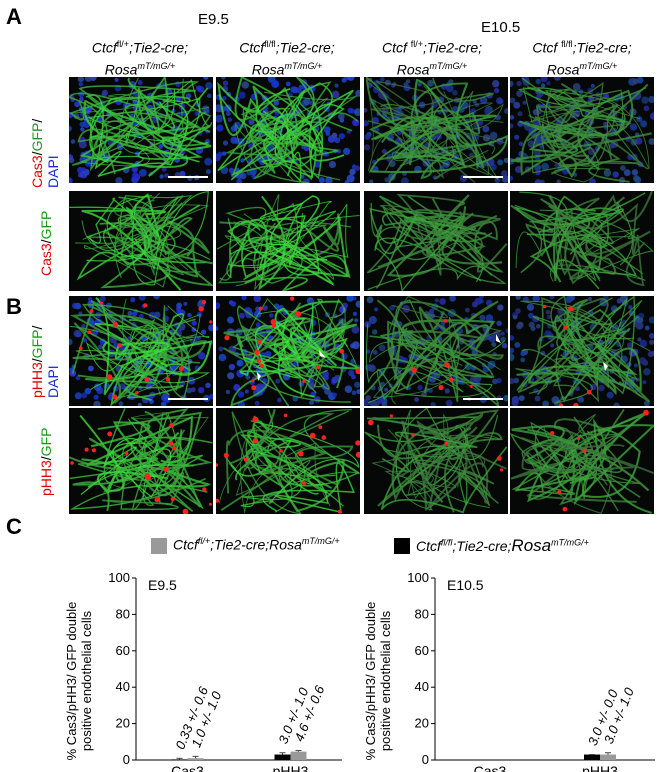  What do you see at coordinates (213, 19) in the screenshot?
I see `stage-label-e95: E9.5` at bounding box center [213, 19].